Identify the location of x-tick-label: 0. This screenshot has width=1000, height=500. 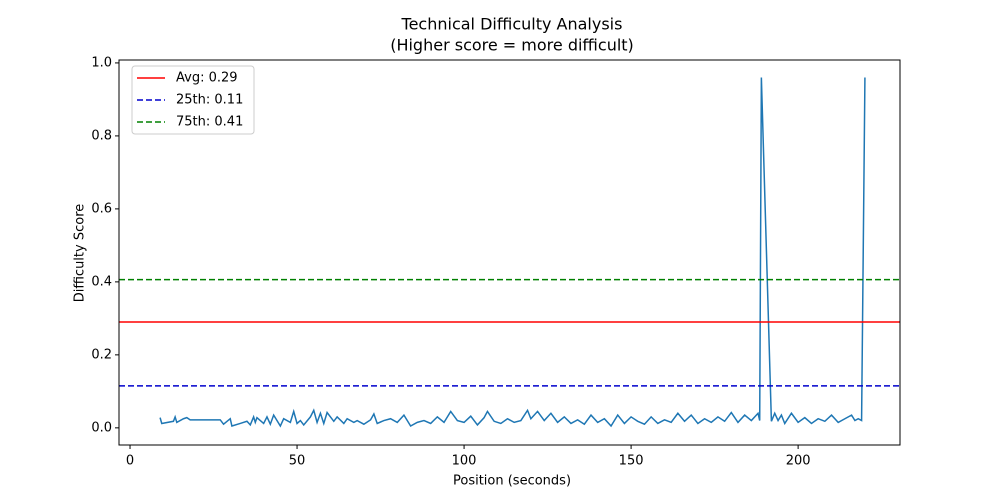
(130, 461).